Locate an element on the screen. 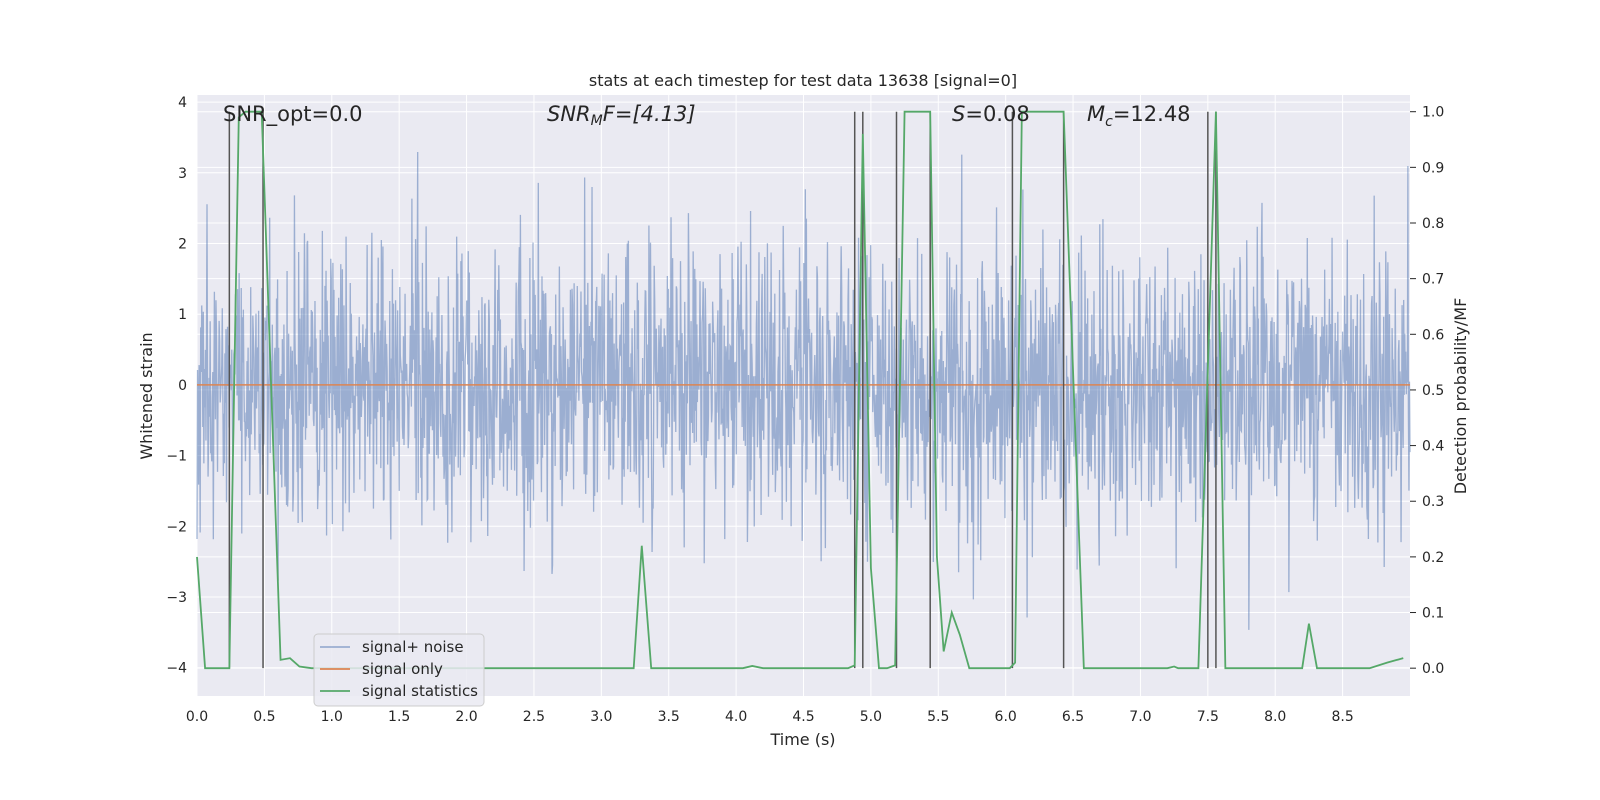  x-tick-label: 8.5 is located at coordinates (1342, 717).